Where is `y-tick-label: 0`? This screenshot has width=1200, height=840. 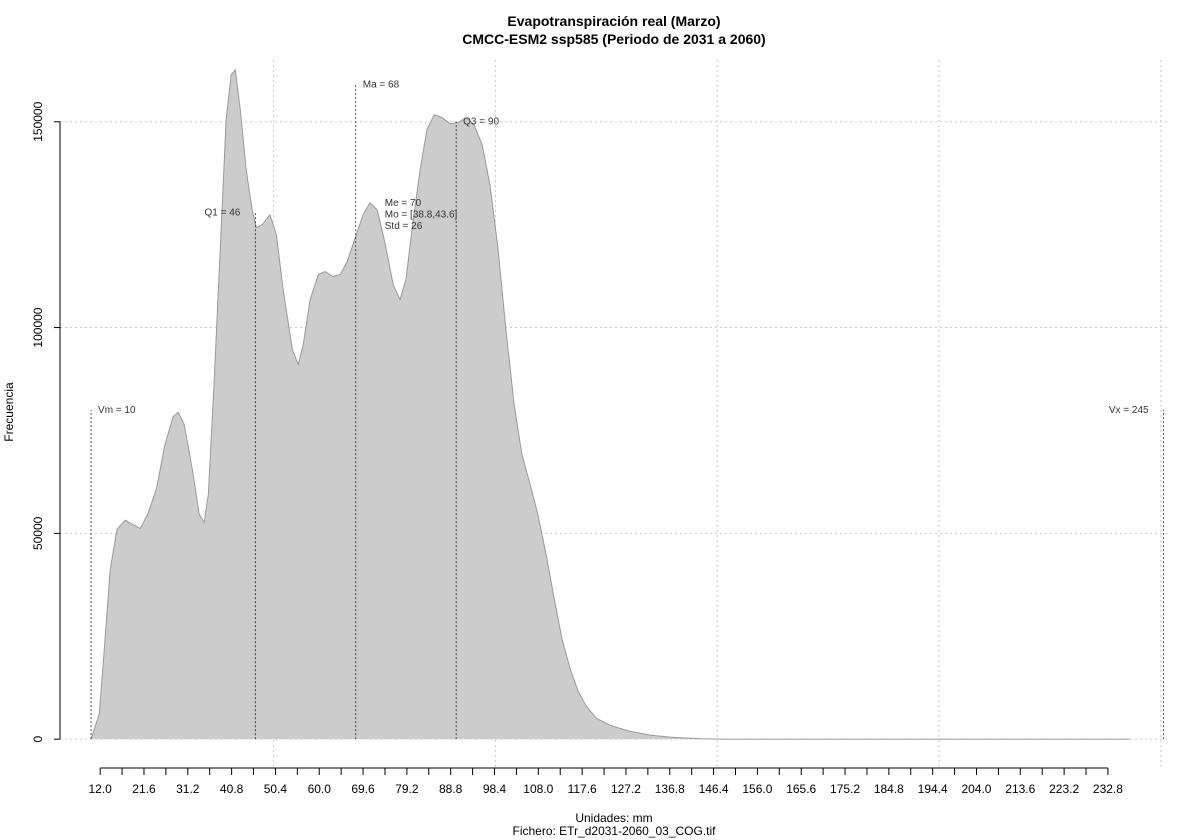 y-tick-label: 0 is located at coordinates (38, 739).